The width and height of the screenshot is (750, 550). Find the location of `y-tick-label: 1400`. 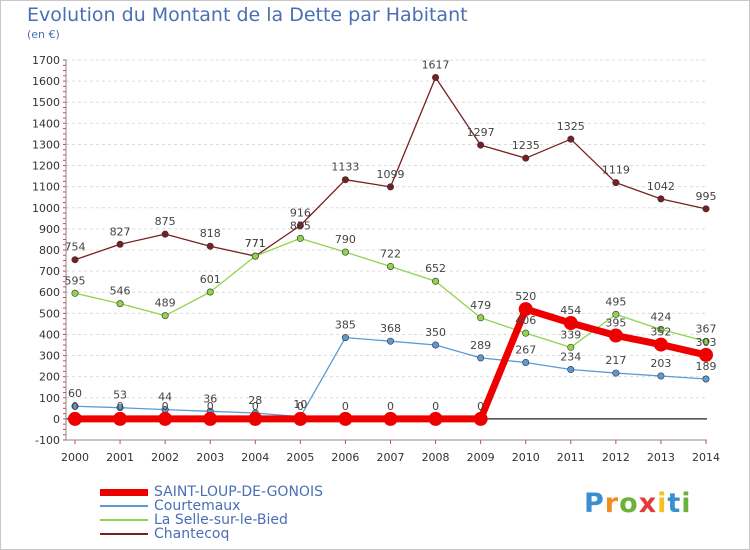

y-tick-label: 1400 is located at coordinates (46, 123).